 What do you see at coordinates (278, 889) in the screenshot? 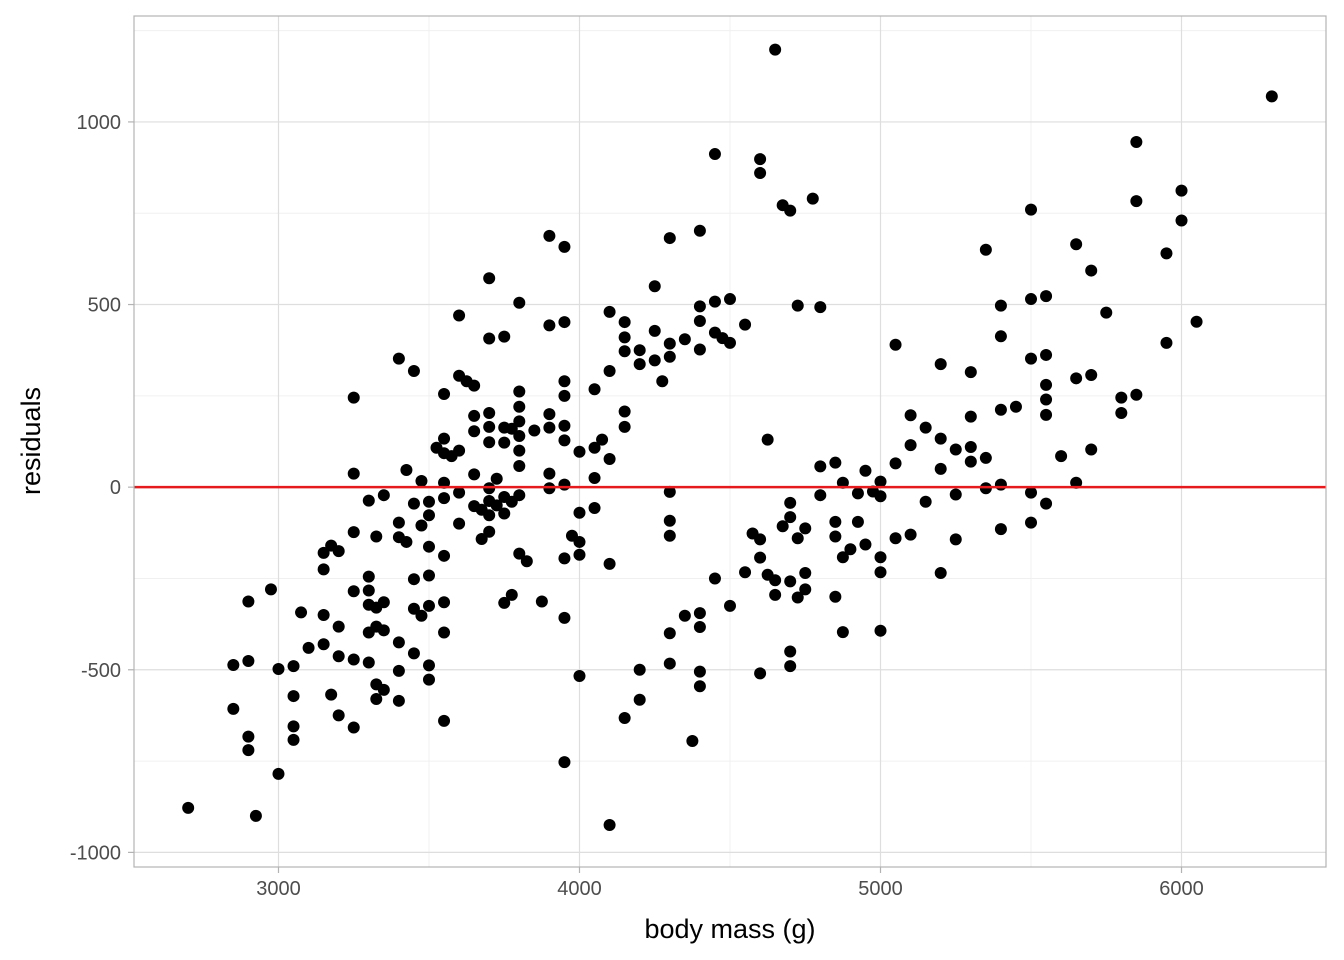
I see `x-tick-label: 3000` at bounding box center [278, 889].